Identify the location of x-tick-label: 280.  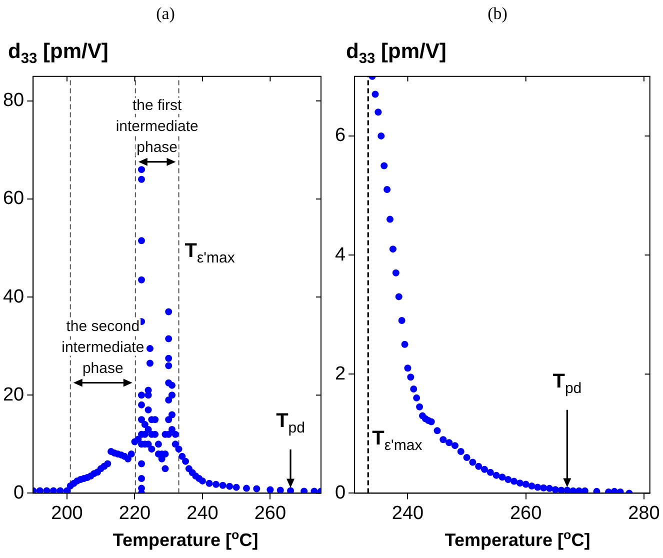
(644, 513).